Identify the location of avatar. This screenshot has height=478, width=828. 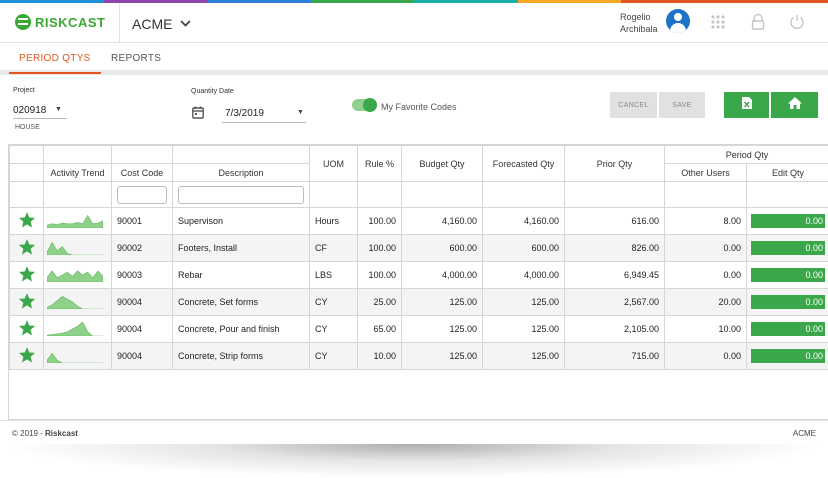
(678, 21).